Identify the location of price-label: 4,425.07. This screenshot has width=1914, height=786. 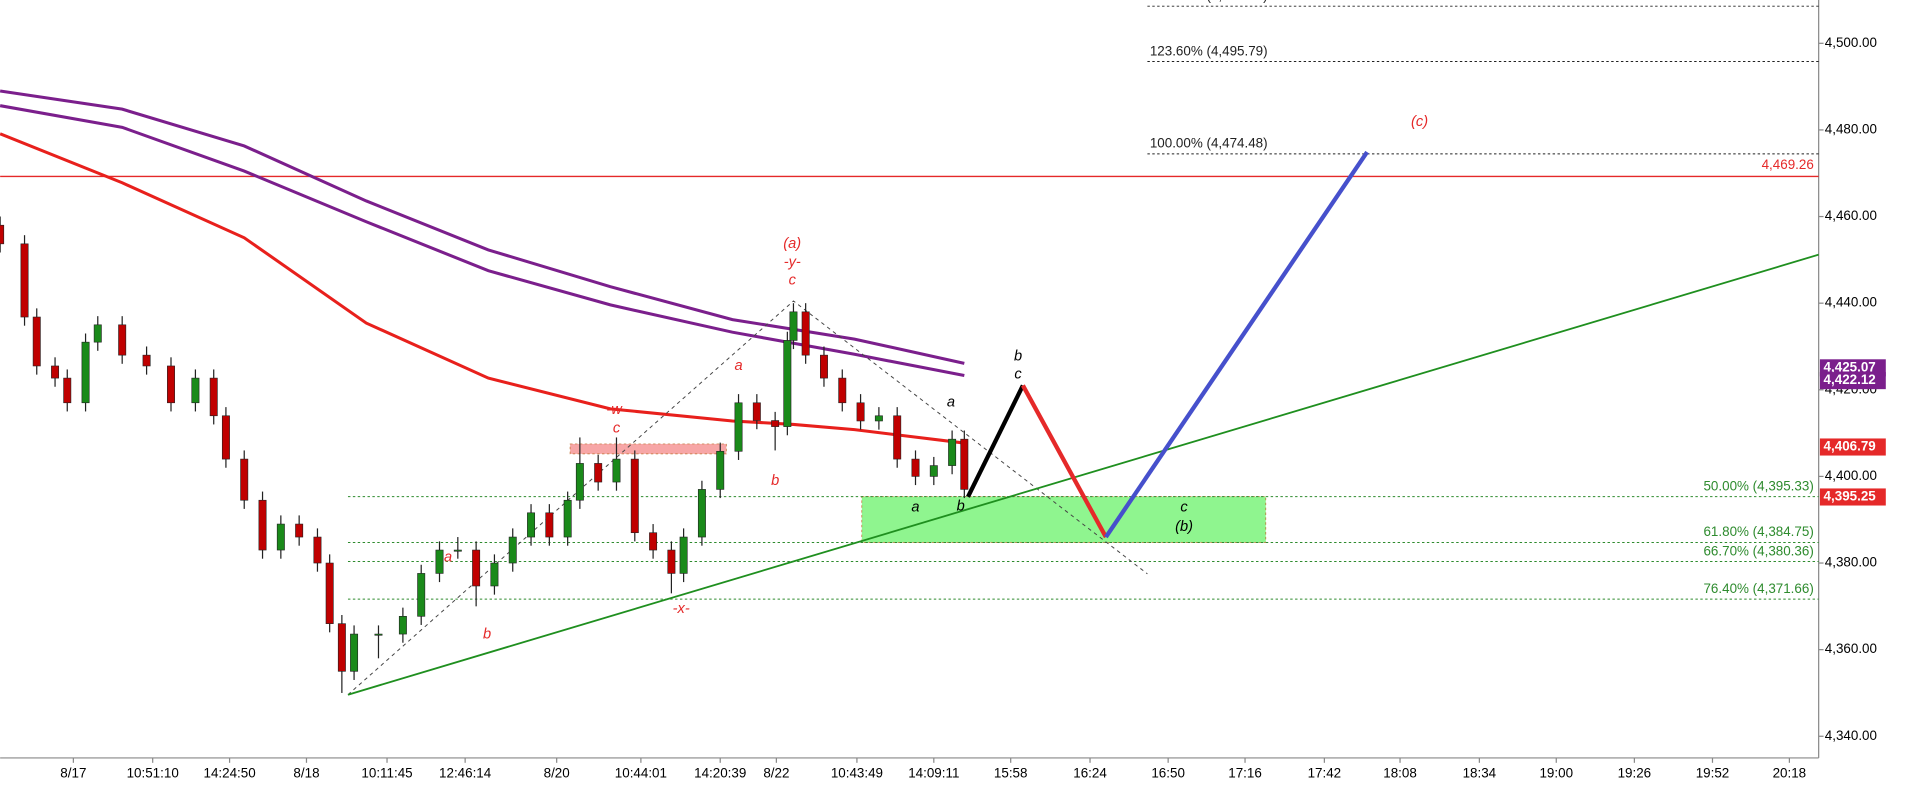
(1850, 366).